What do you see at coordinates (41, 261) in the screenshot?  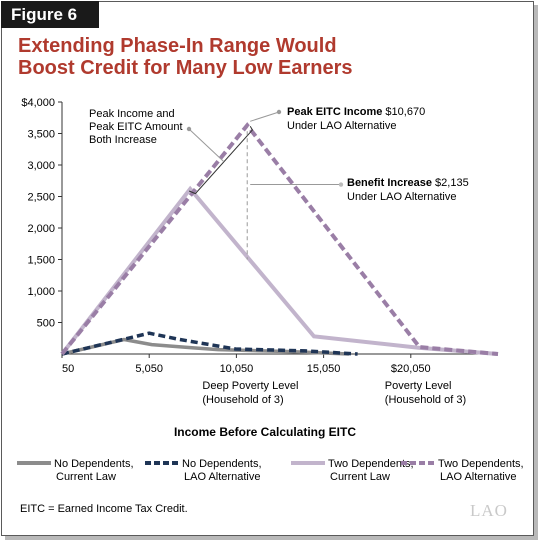 I see `y-tick-label-2: 1,500` at bounding box center [41, 261].